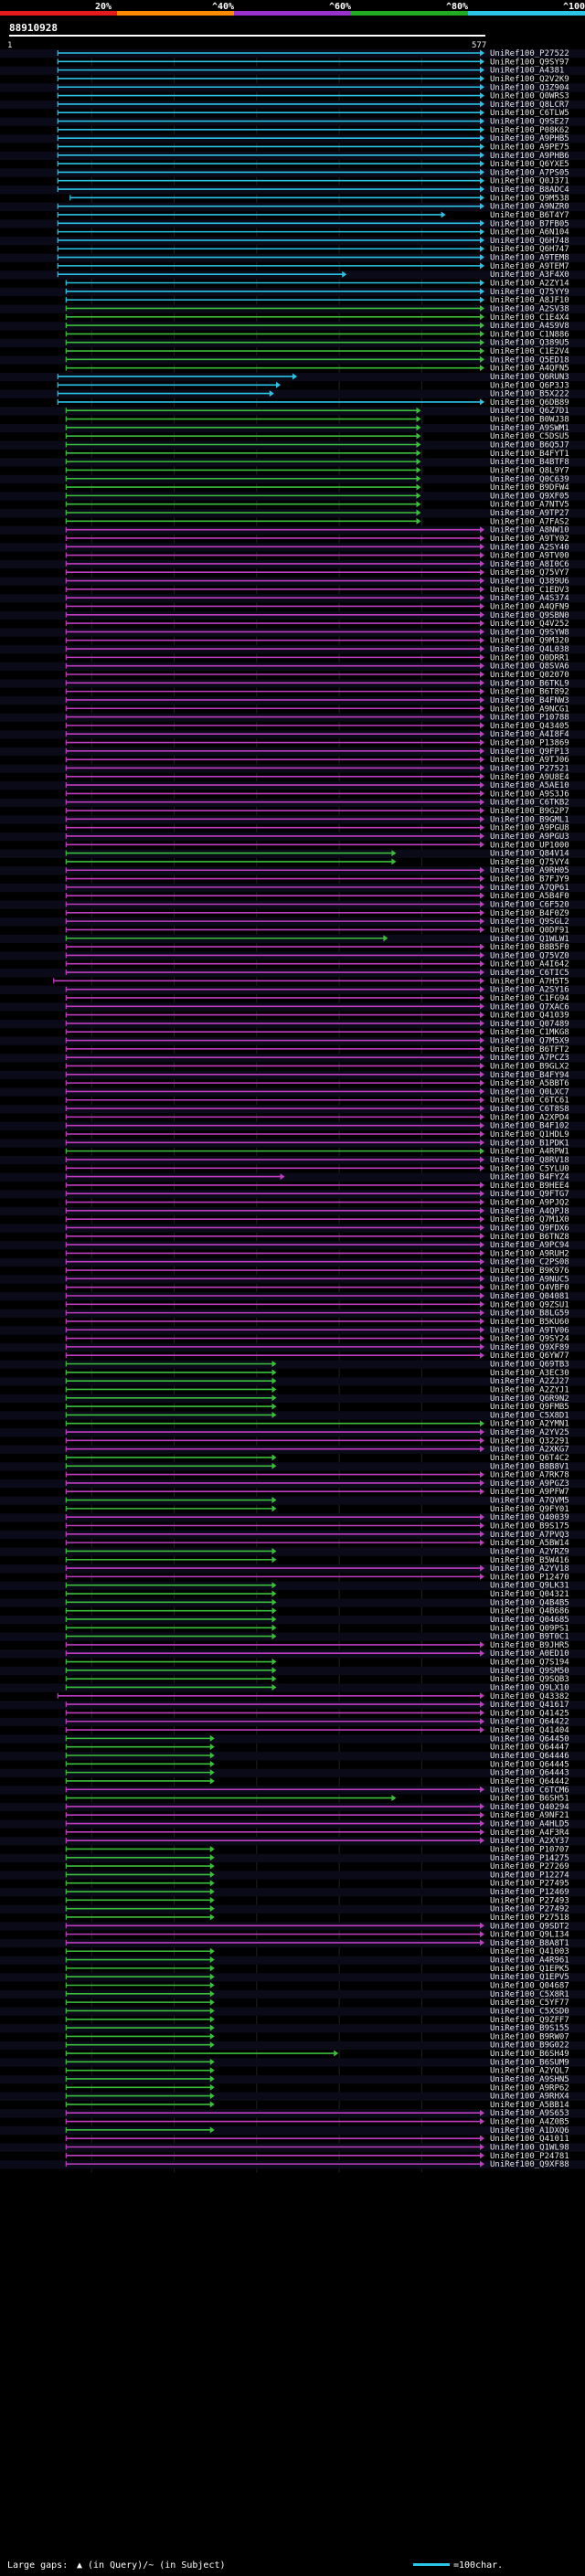 The image size is (585, 2576). What do you see at coordinates (293, 1671) in the screenshot?
I see `hit-row: UniRef100_Q9SM50` at bounding box center [293, 1671].